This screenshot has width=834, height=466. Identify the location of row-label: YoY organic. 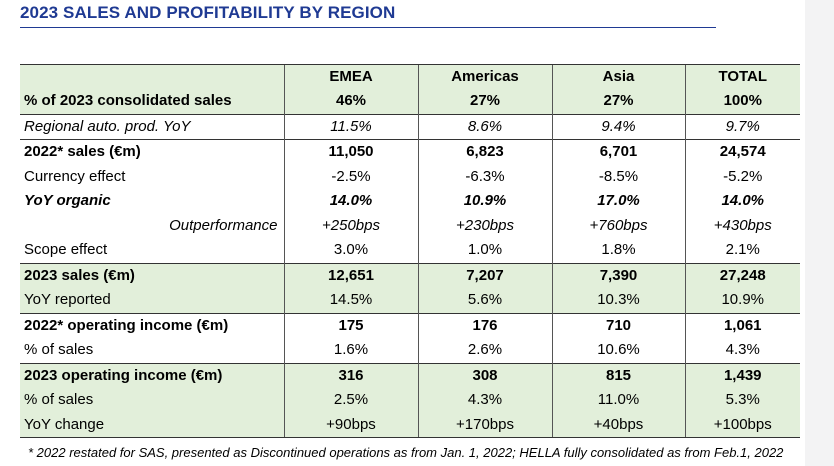
(67, 201).